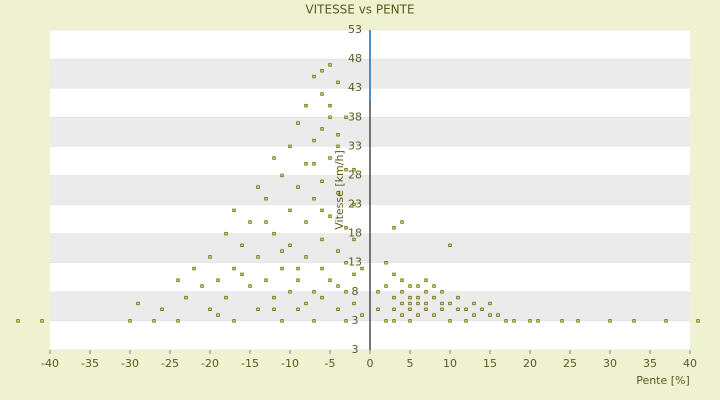 Image resolution: width=720 pixels, height=400 pixels. Describe the element at coordinates (355, 87) in the screenshot. I see `y-tick-label: 43` at that location.